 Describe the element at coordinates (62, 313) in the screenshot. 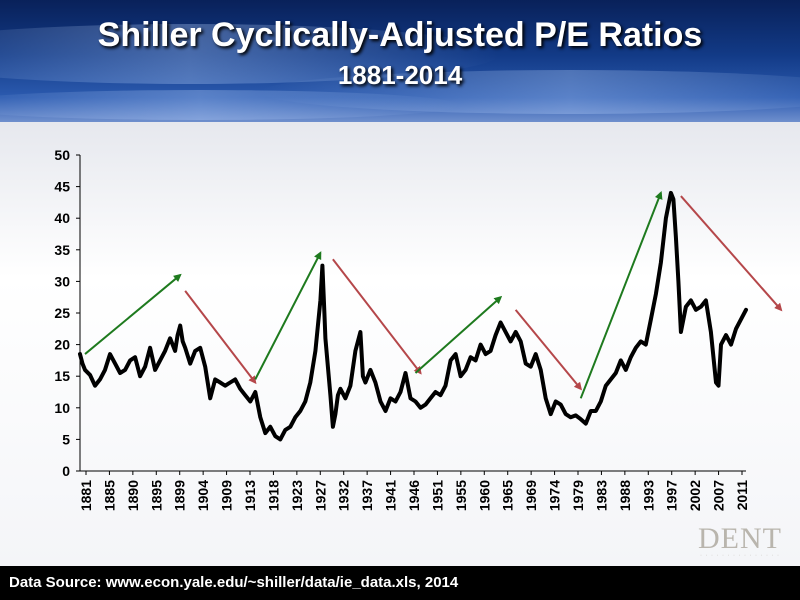

I see `y-tick-label: 25` at that location.